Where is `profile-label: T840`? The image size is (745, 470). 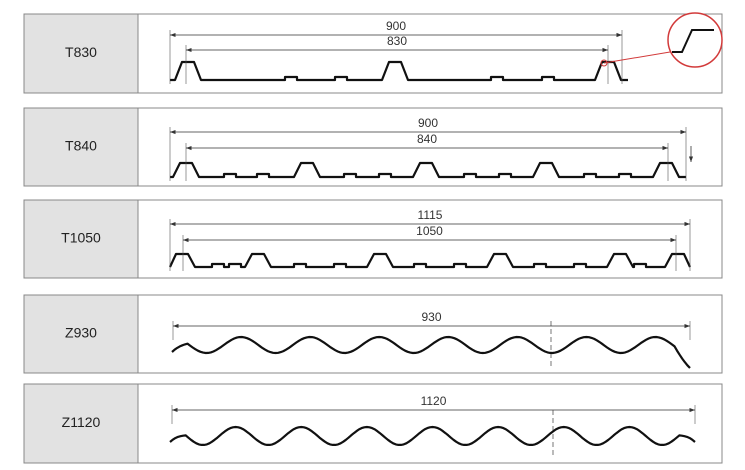
profile-label: T840 is located at coordinates (81, 146).